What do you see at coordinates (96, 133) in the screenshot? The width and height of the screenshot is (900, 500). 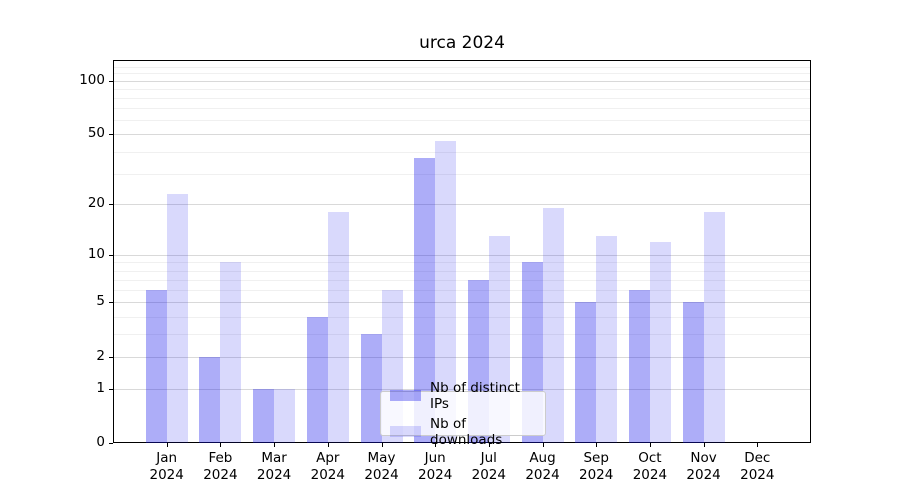 I see `y-axis-tick-label: 50` at bounding box center [96, 133].